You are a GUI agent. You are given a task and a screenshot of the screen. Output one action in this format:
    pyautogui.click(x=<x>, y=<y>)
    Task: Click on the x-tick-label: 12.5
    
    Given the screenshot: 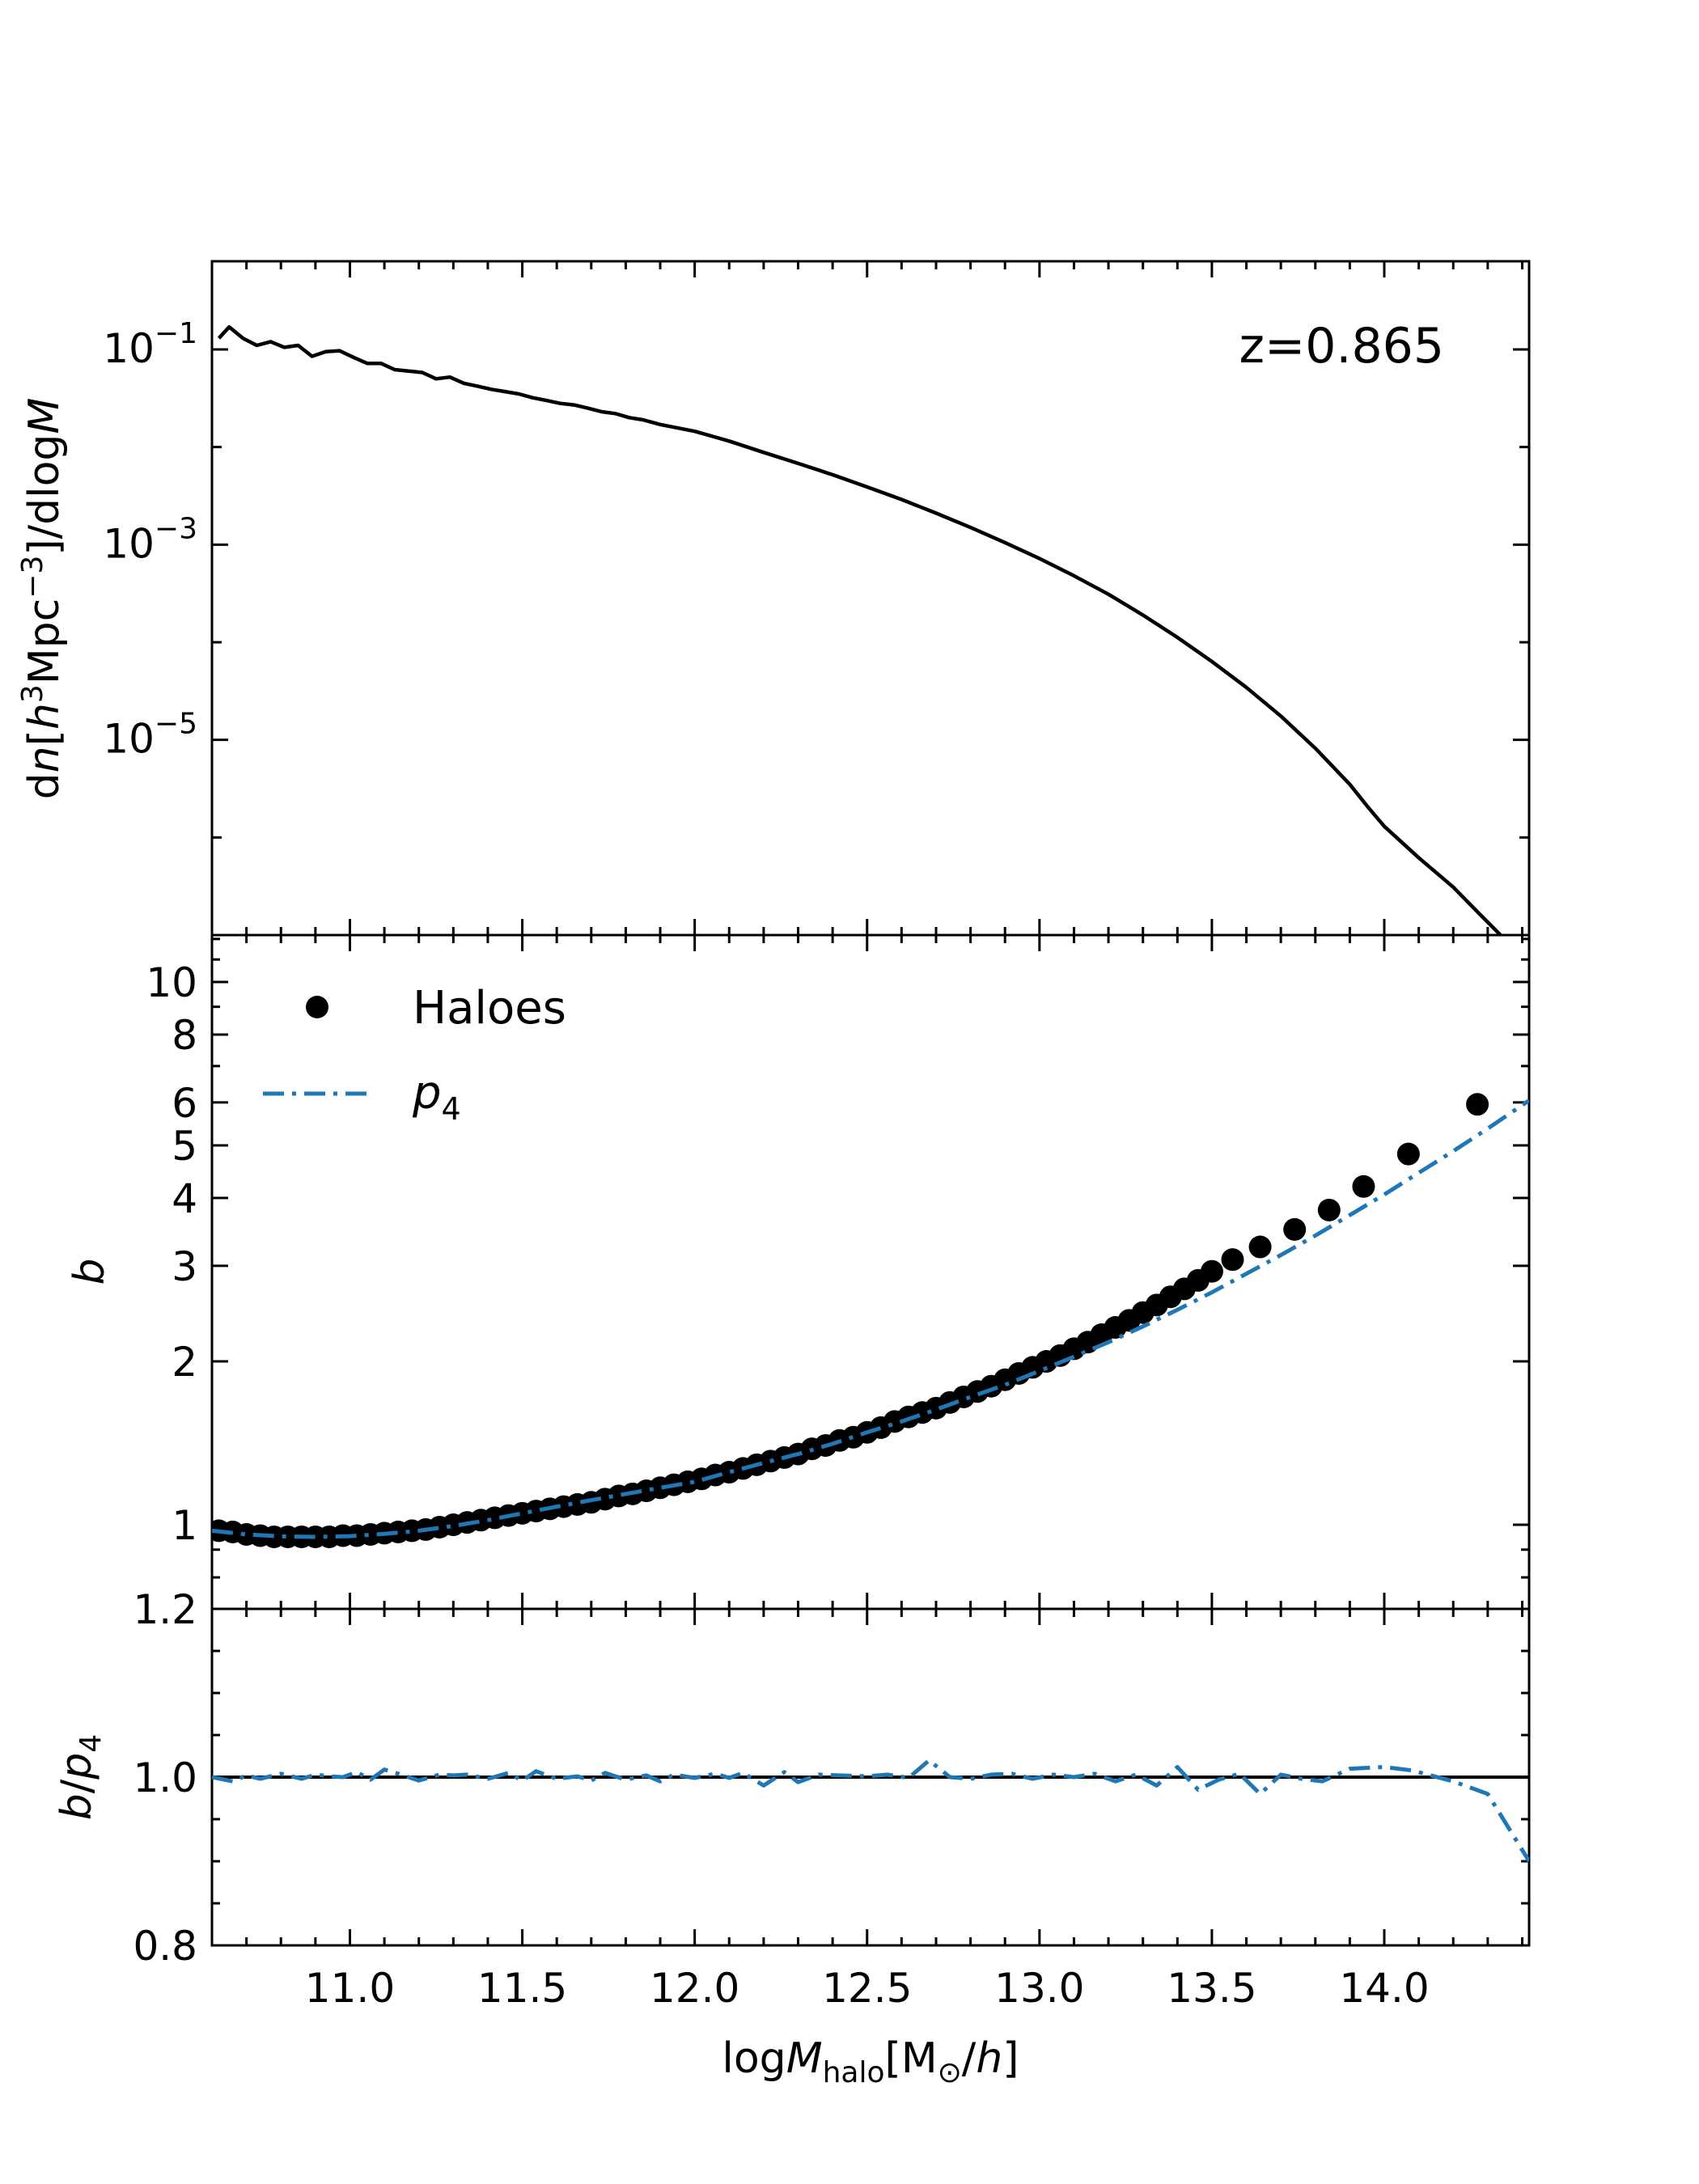 What is the action you would take?
    pyautogui.click(x=867, y=1988)
    